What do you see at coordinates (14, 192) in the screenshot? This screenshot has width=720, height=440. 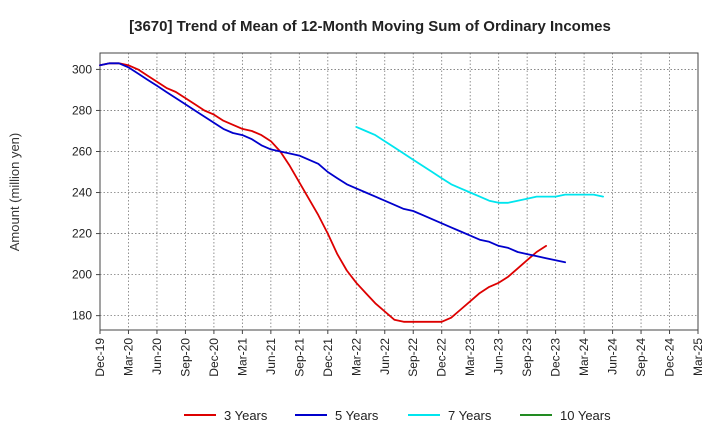 I see `y-axis-label: Amount (million yen)` at bounding box center [14, 192].